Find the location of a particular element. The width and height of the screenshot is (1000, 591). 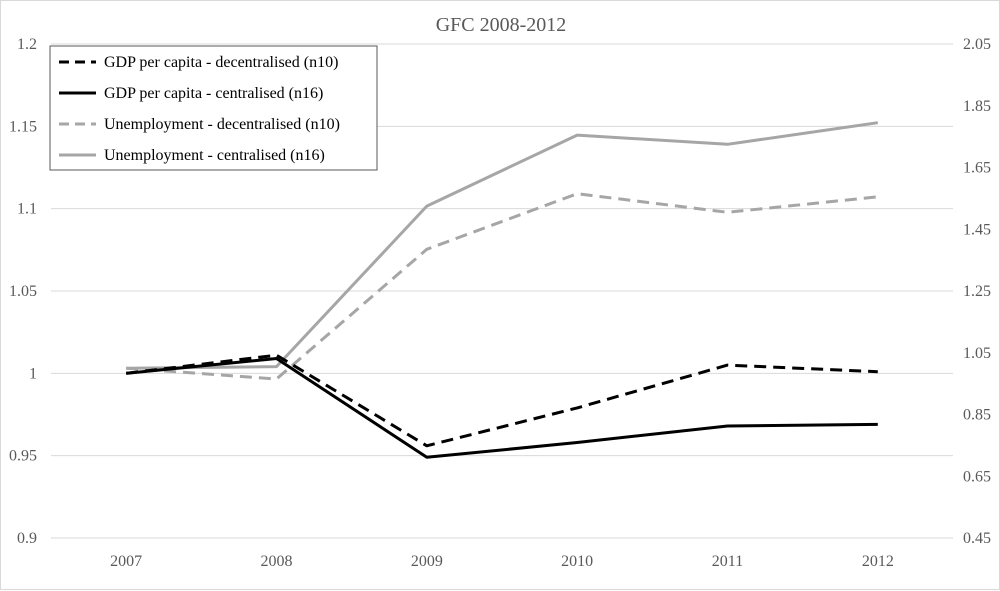

y2-tick-label: 2.05 is located at coordinates (977, 44).